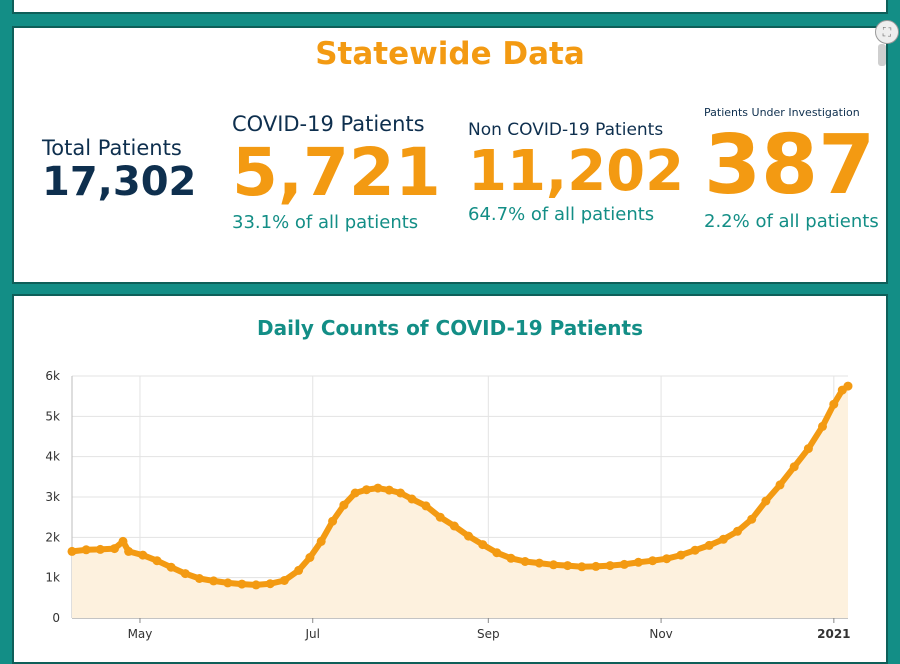 The height and width of the screenshot is (664, 900). What do you see at coordinates (52, 376) in the screenshot?
I see `y-tick-label: 6k` at bounding box center [52, 376].